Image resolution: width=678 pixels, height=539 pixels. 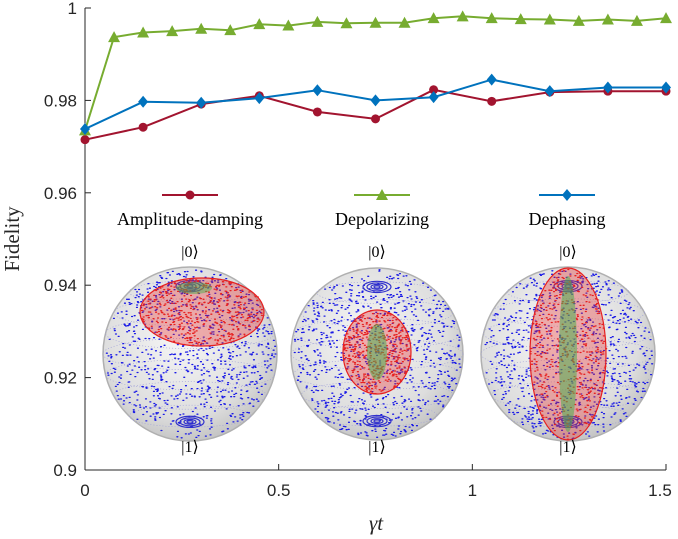 I want to click on bloch-inset-depolarizing: |0⟩ |1⟩, so click(x=377, y=350).